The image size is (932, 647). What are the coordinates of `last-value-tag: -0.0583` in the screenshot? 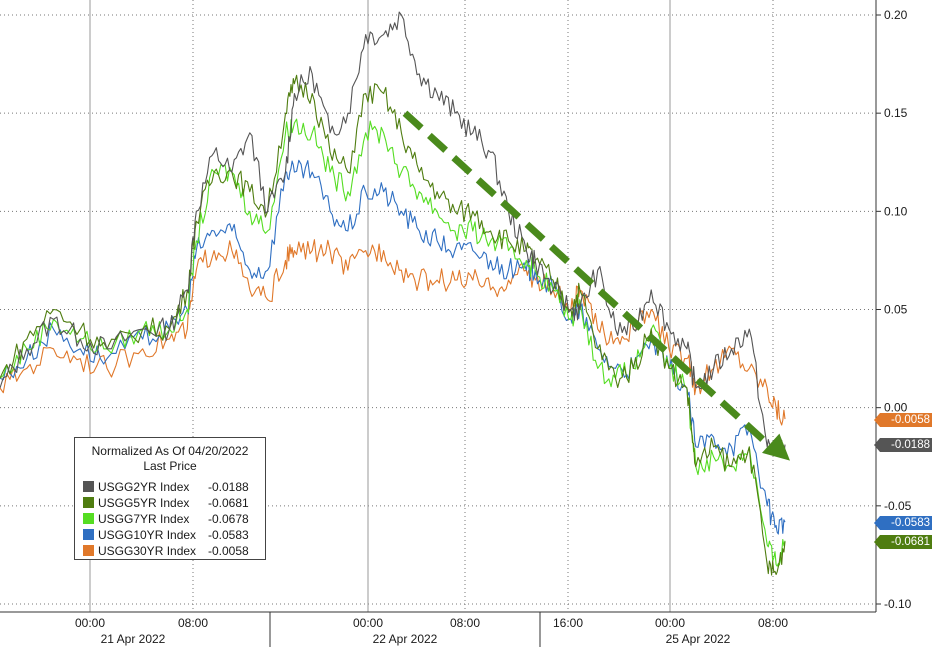 It's located at (903, 523).